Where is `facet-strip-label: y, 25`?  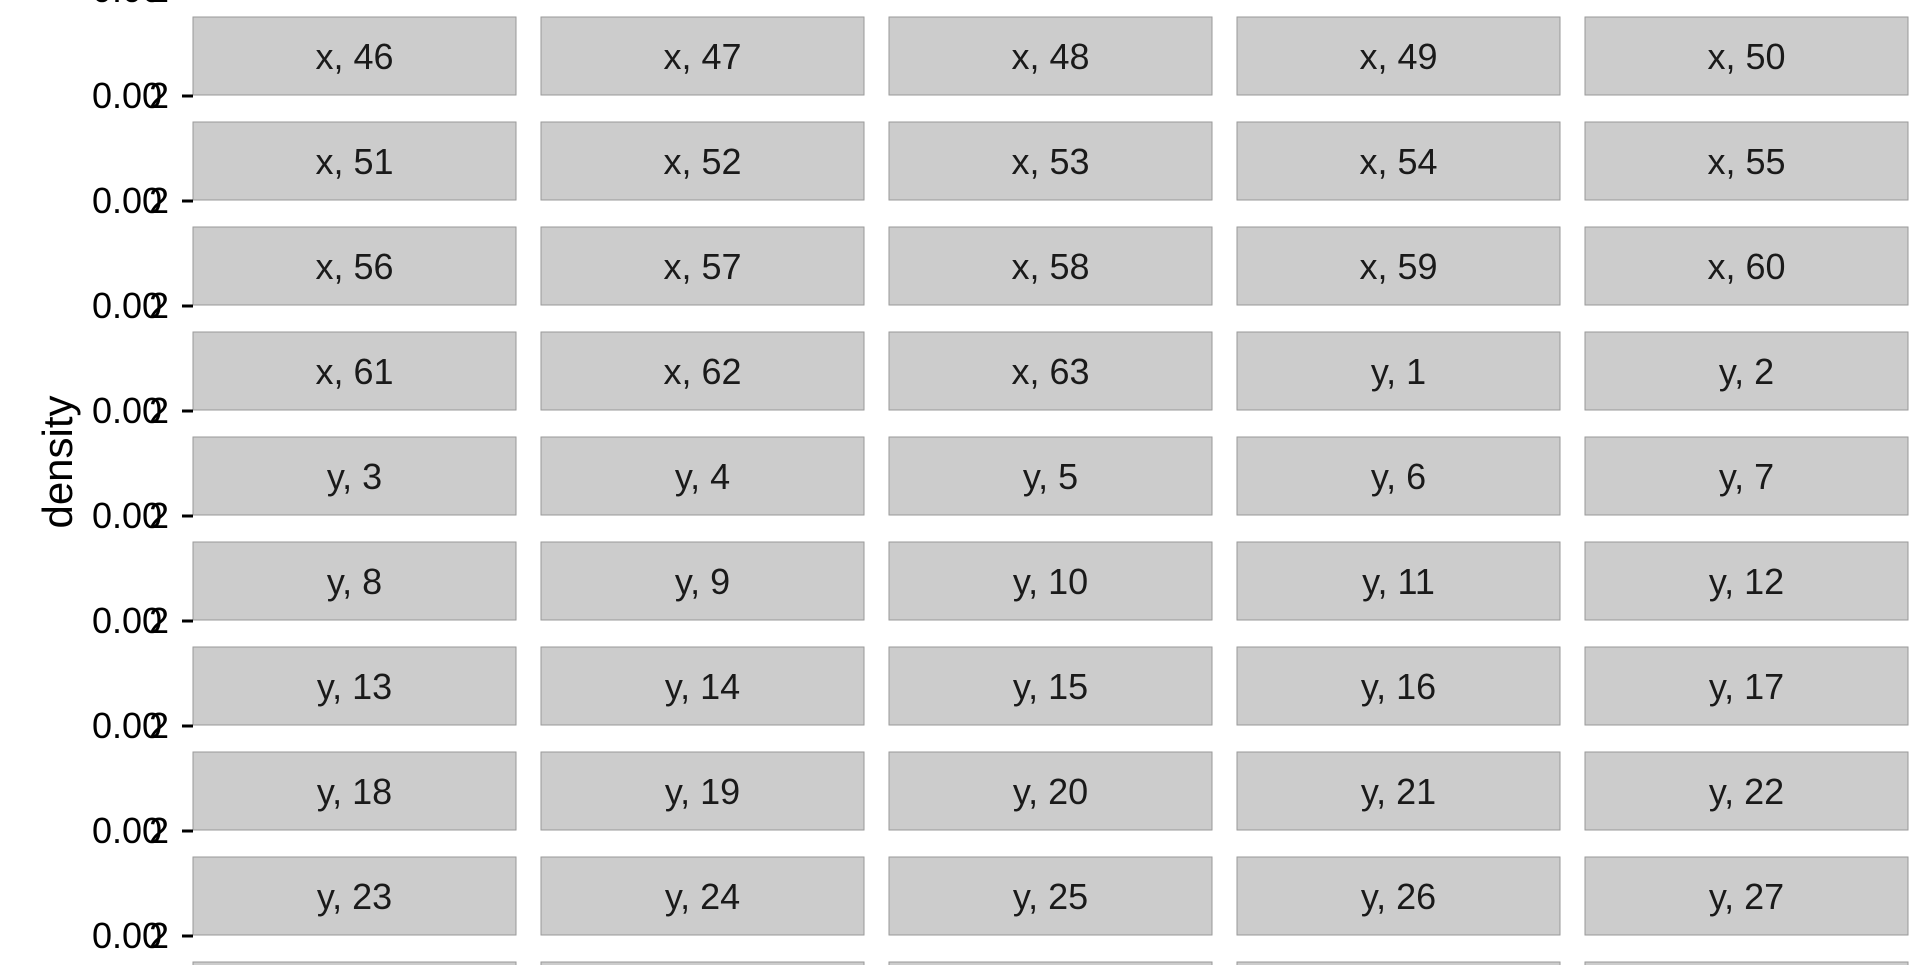 facet-strip-label: y, 25 is located at coordinates (1050, 896).